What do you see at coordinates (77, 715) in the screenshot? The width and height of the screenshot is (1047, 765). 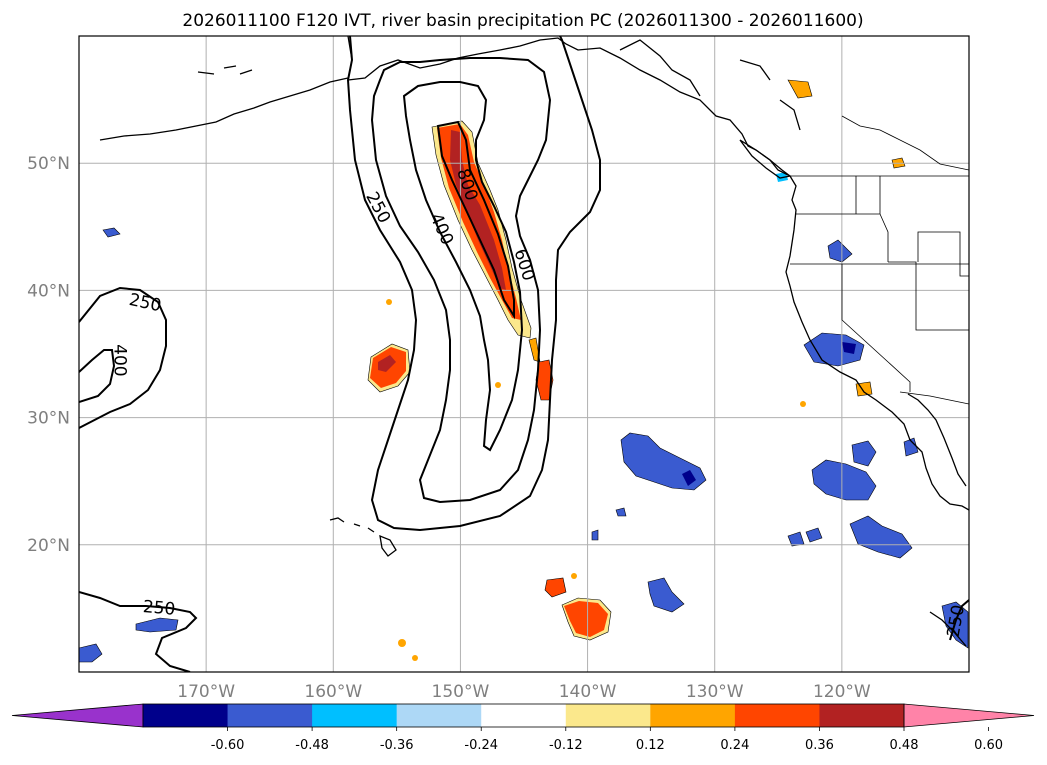 I see `colorbar-extension-low` at bounding box center [77, 715].